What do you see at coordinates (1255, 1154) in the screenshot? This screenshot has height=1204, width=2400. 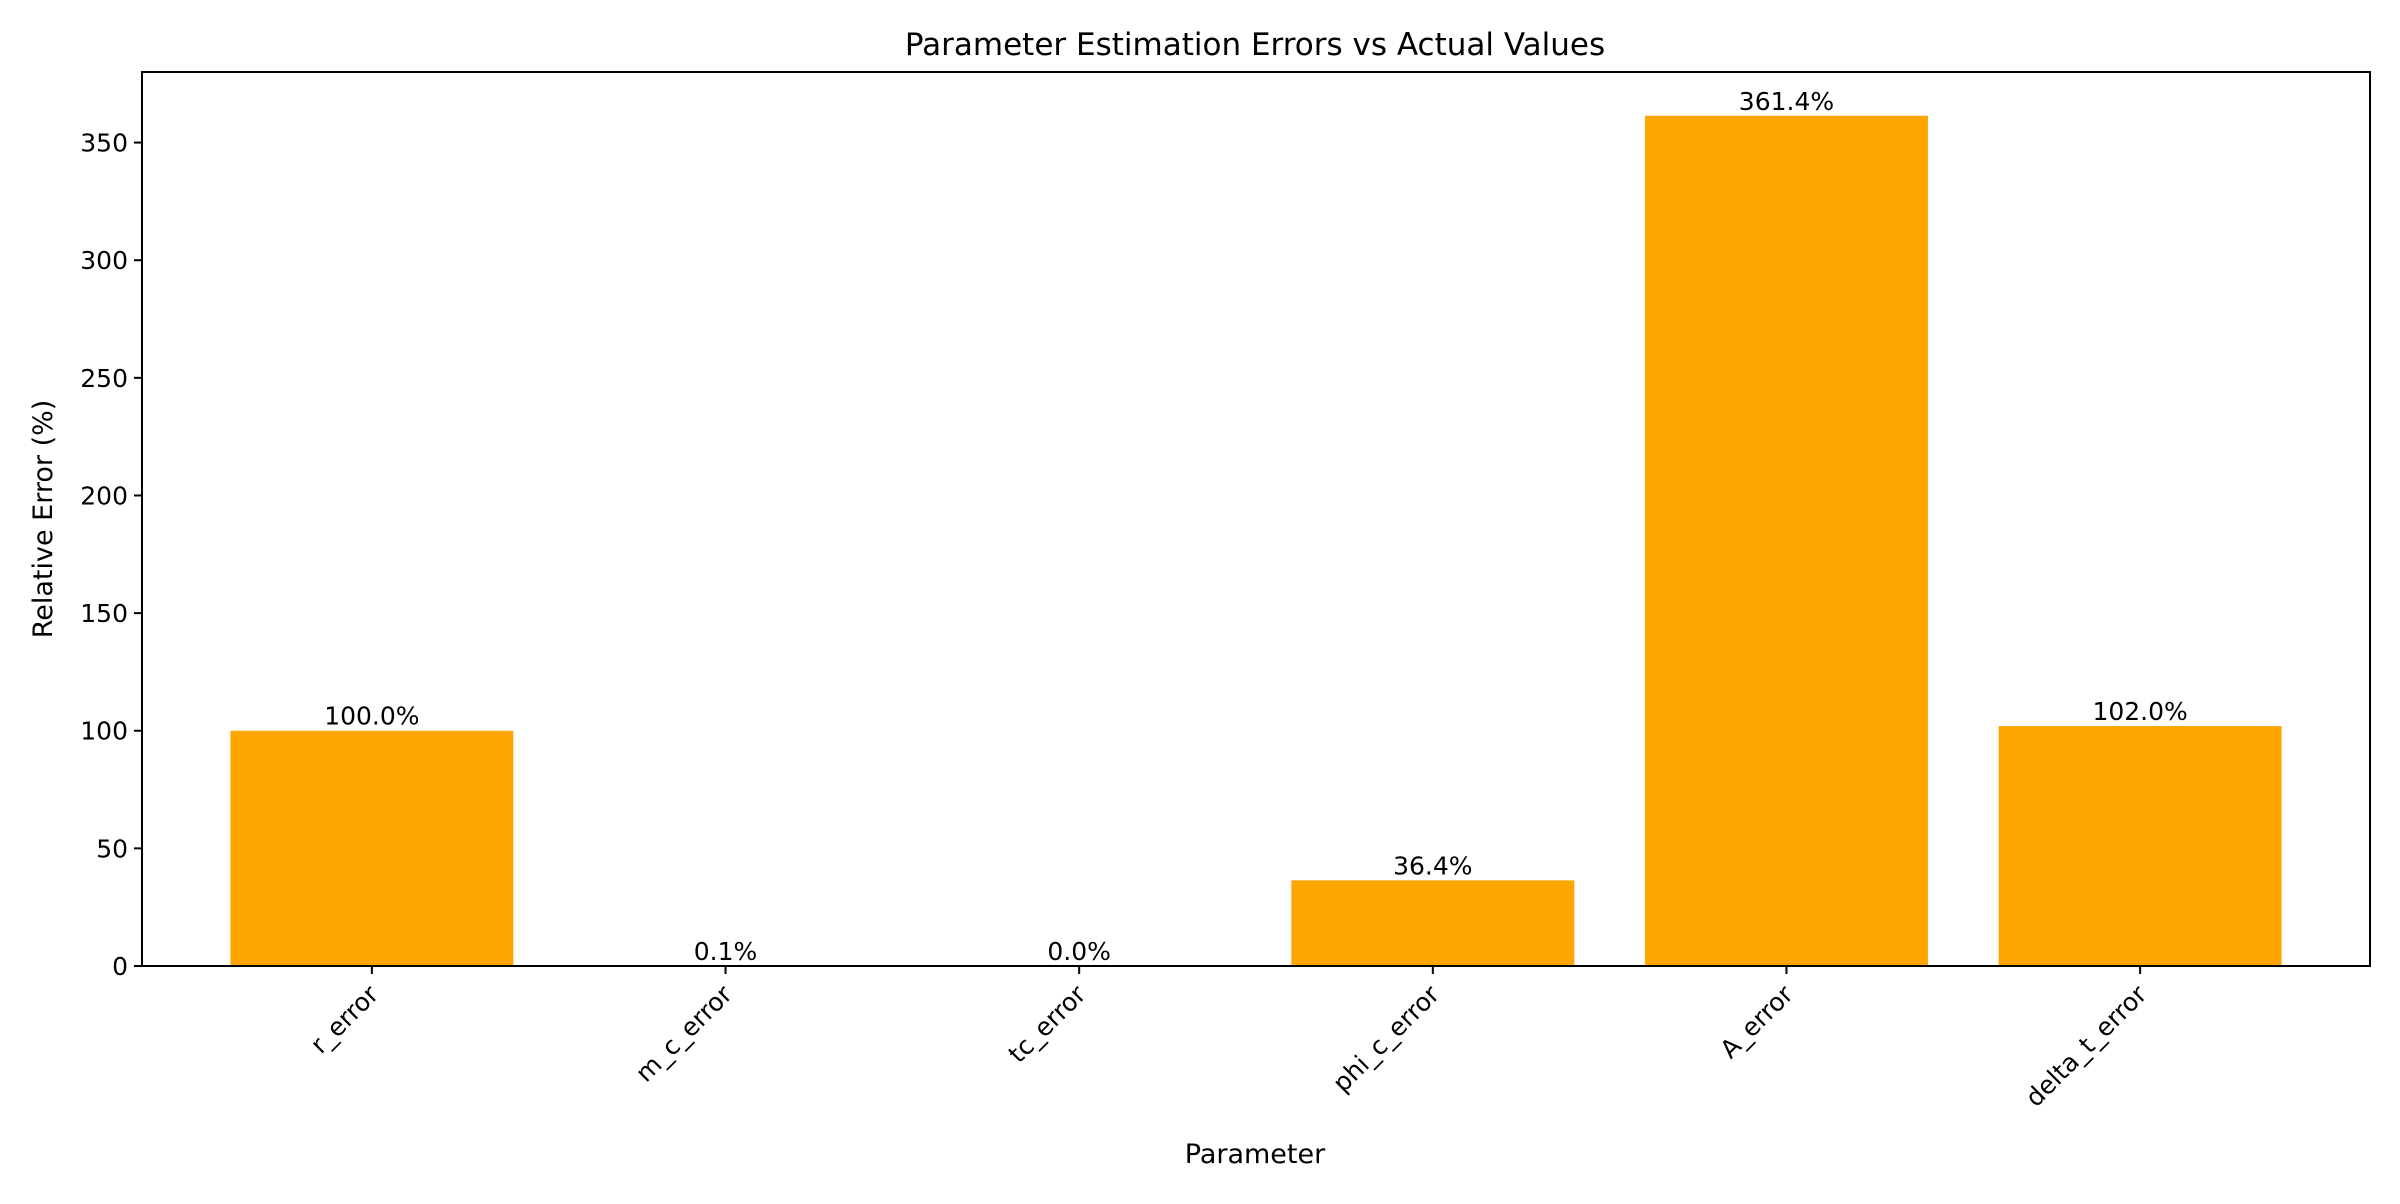 I see `x-axis-label: Parameter` at bounding box center [1255, 1154].